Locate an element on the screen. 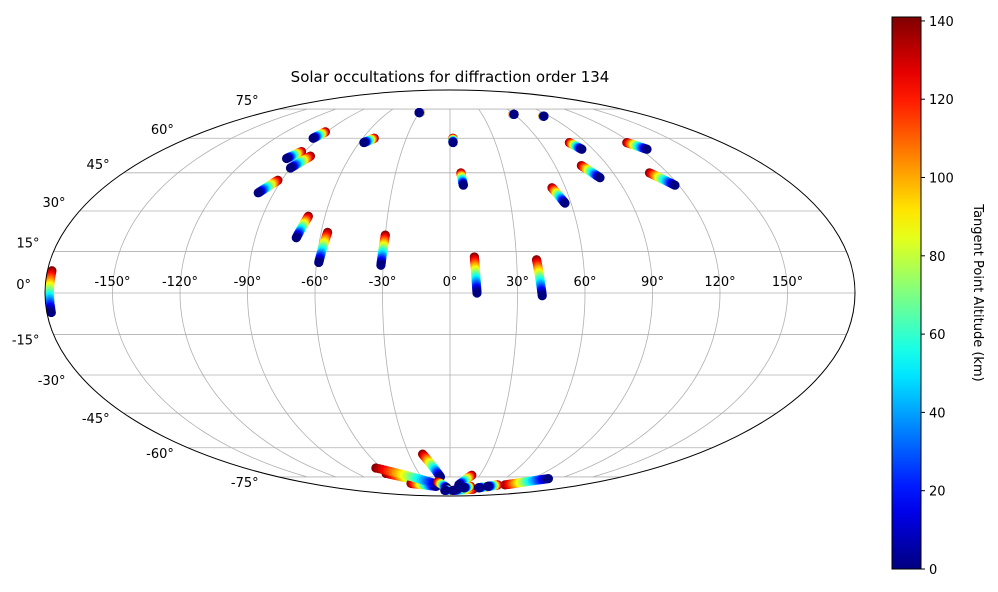 The width and height of the screenshot is (998, 592). longitude-tick-label: 30° is located at coordinates (517, 282).